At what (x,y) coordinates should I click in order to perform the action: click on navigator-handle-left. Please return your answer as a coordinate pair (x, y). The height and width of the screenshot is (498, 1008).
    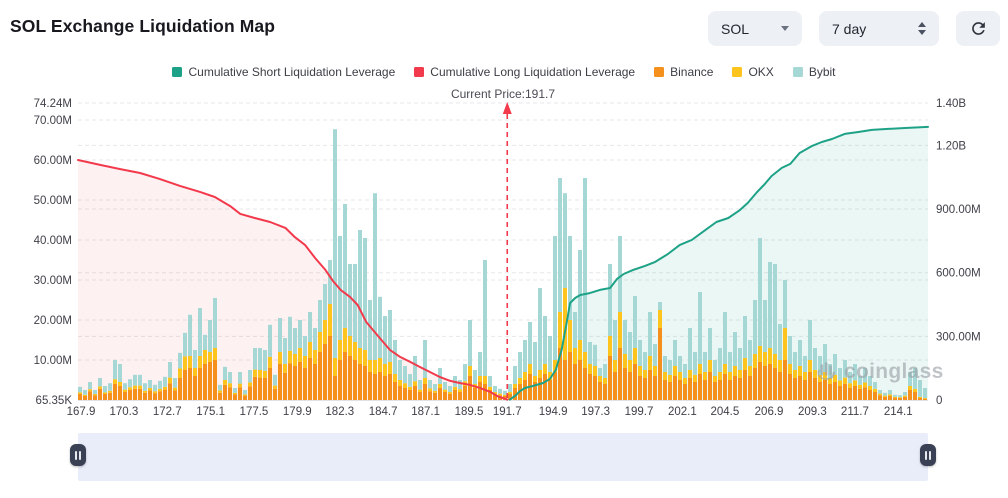
    Looking at the image, I should click on (78, 455).